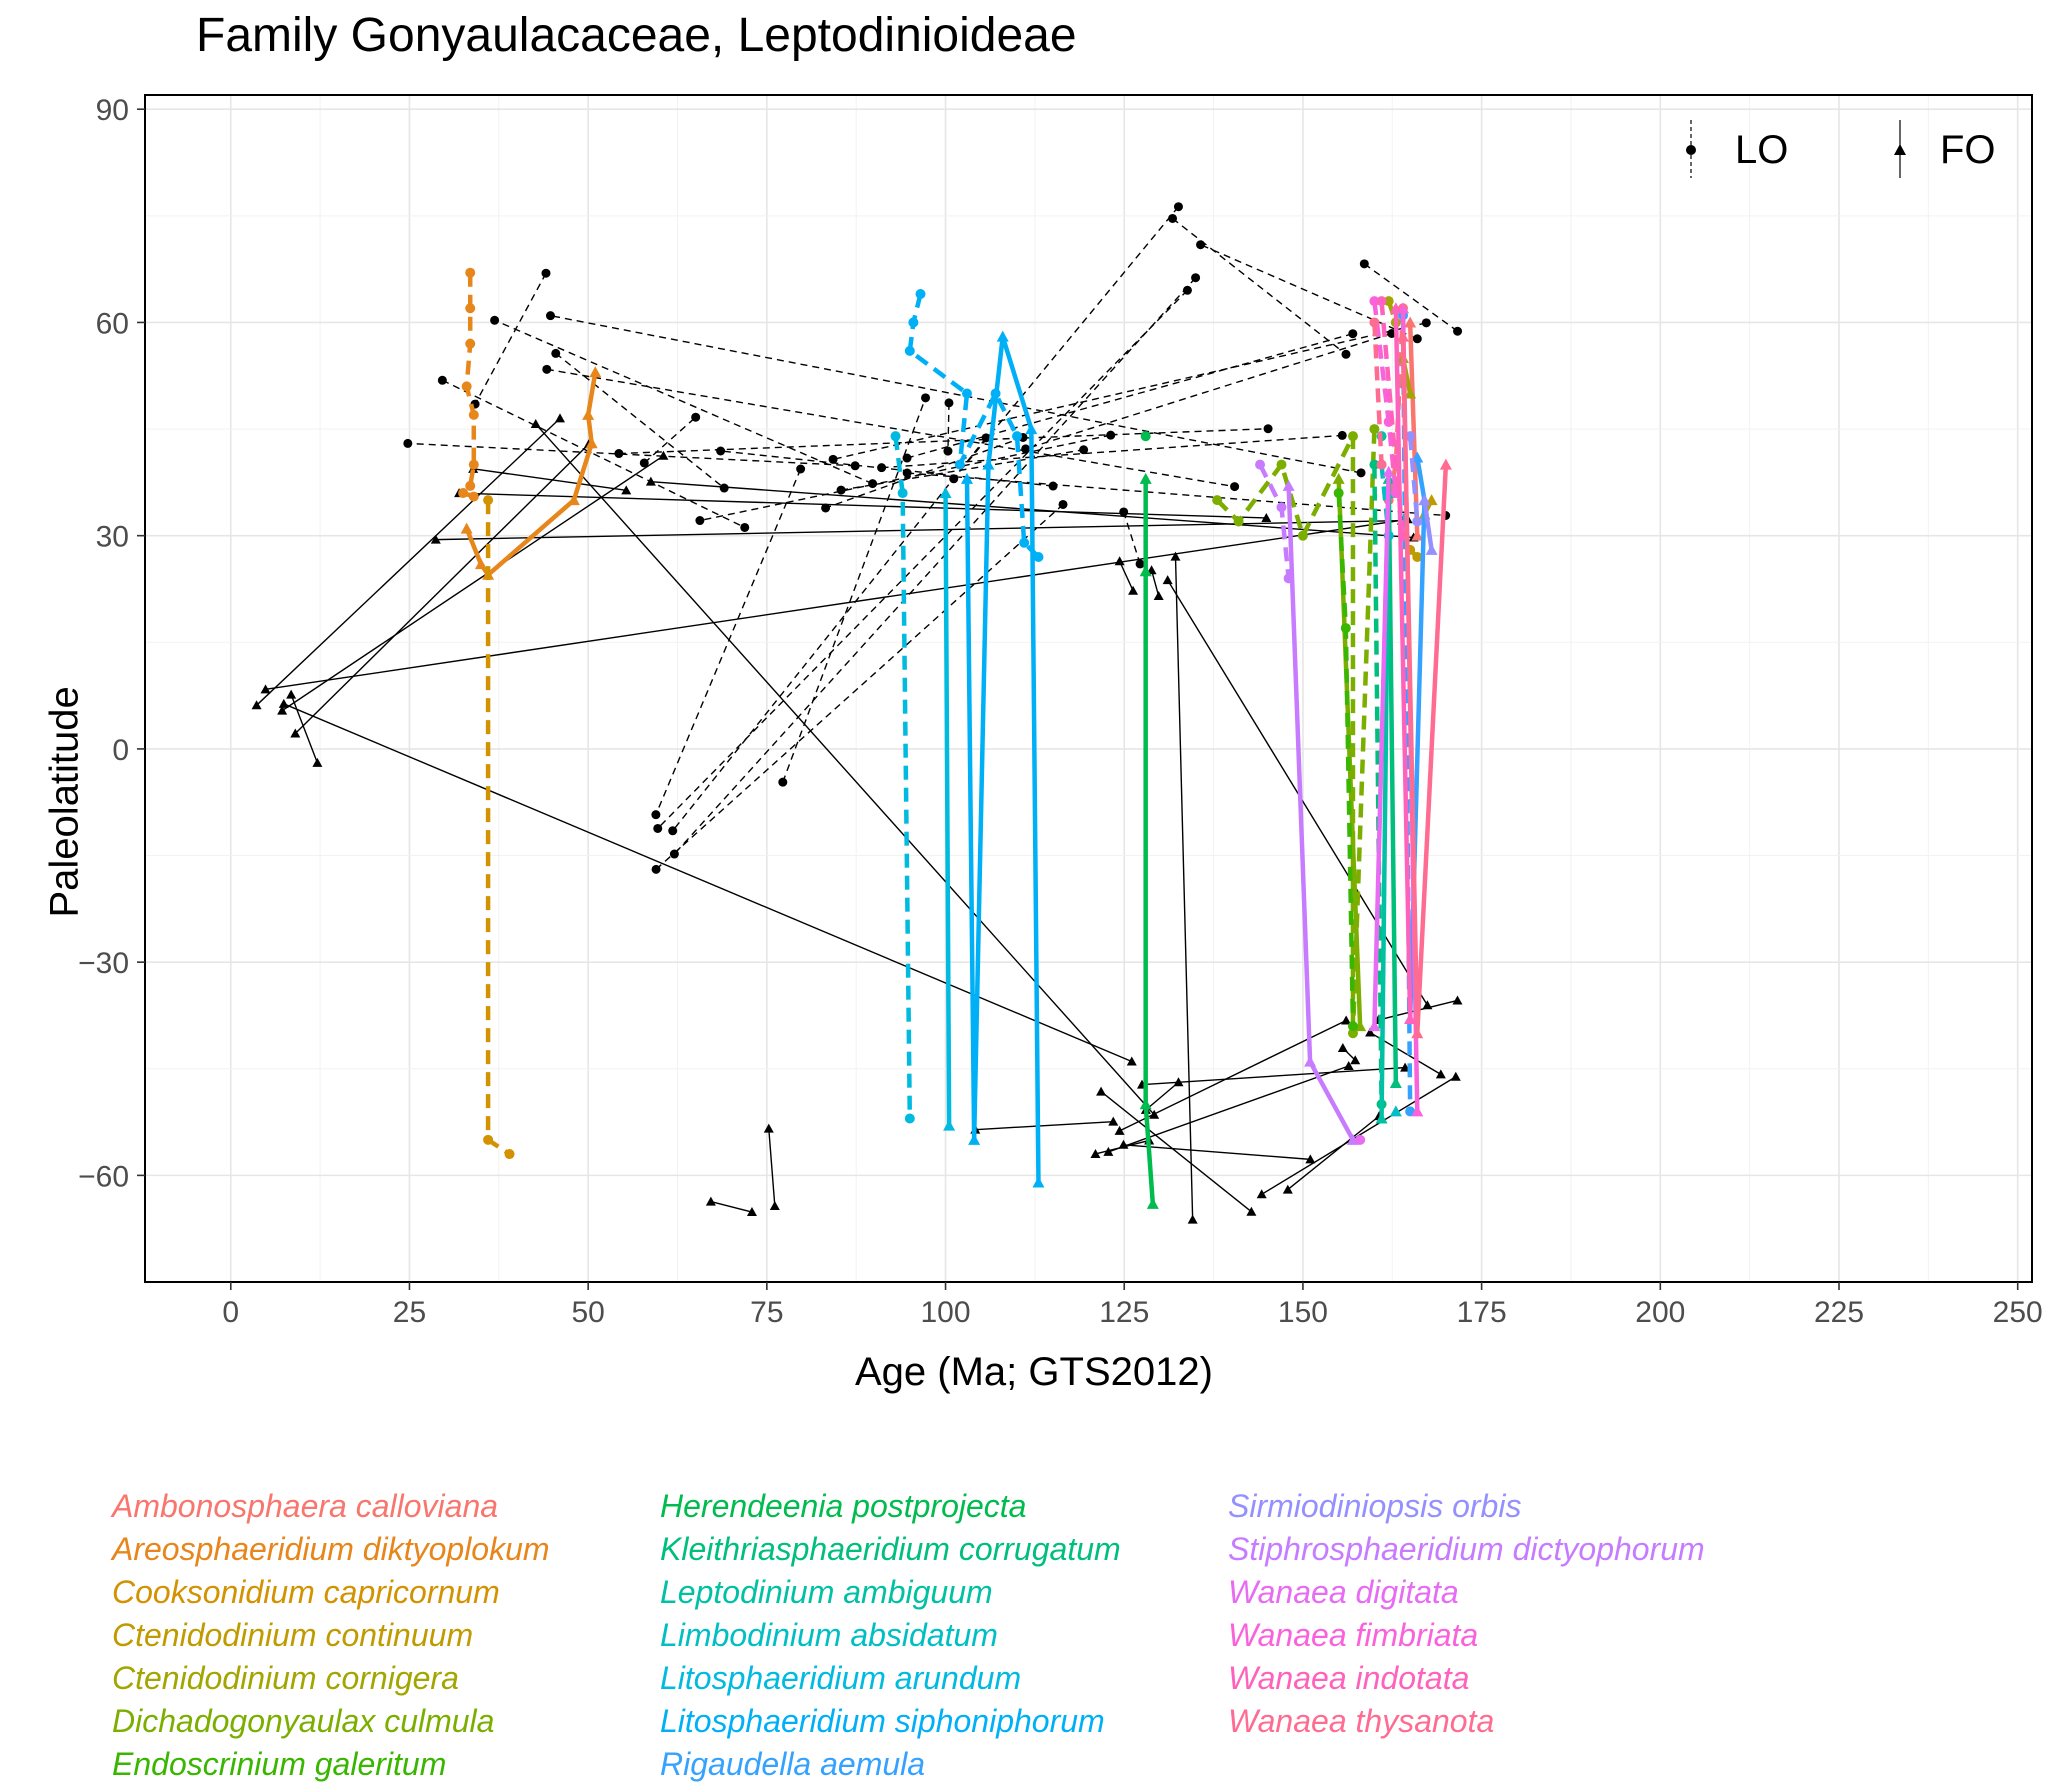 Image resolution: width=2067 pixels, height=1792 pixels. What do you see at coordinates (303, 1721) in the screenshot?
I see `legend-item: Dichadogonyaulax culmula` at bounding box center [303, 1721].